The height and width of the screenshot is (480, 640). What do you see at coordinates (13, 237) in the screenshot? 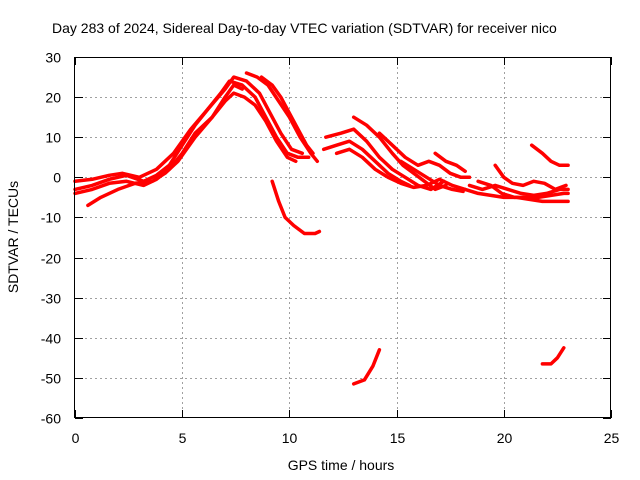
I see `y-axis-title: SDTVAR / TECUs` at bounding box center [13, 237].